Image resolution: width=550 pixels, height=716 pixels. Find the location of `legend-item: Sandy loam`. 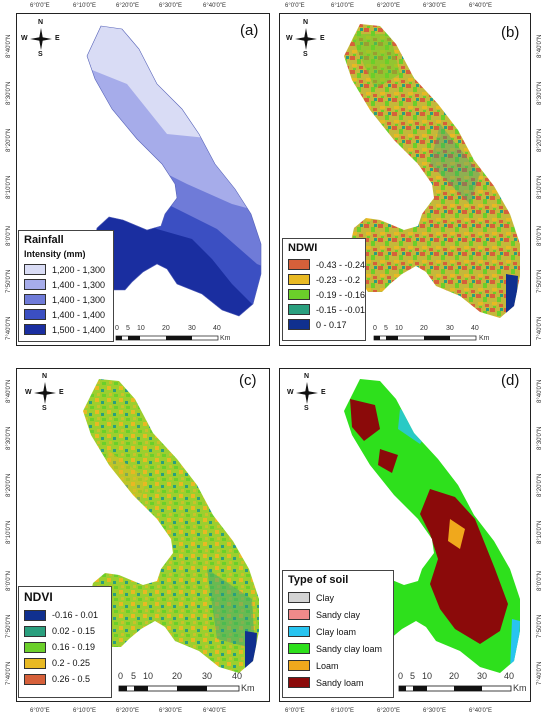

legend-item: Sandy loam is located at coordinates (338, 682).